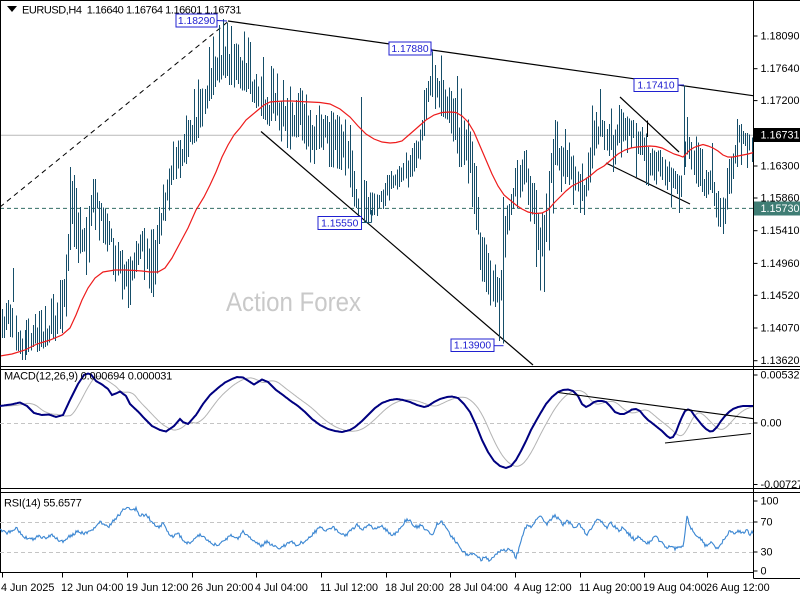  Describe the element at coordinates (780, 296) in the screenshot. I see `svg-text: 1.14520` at that location.